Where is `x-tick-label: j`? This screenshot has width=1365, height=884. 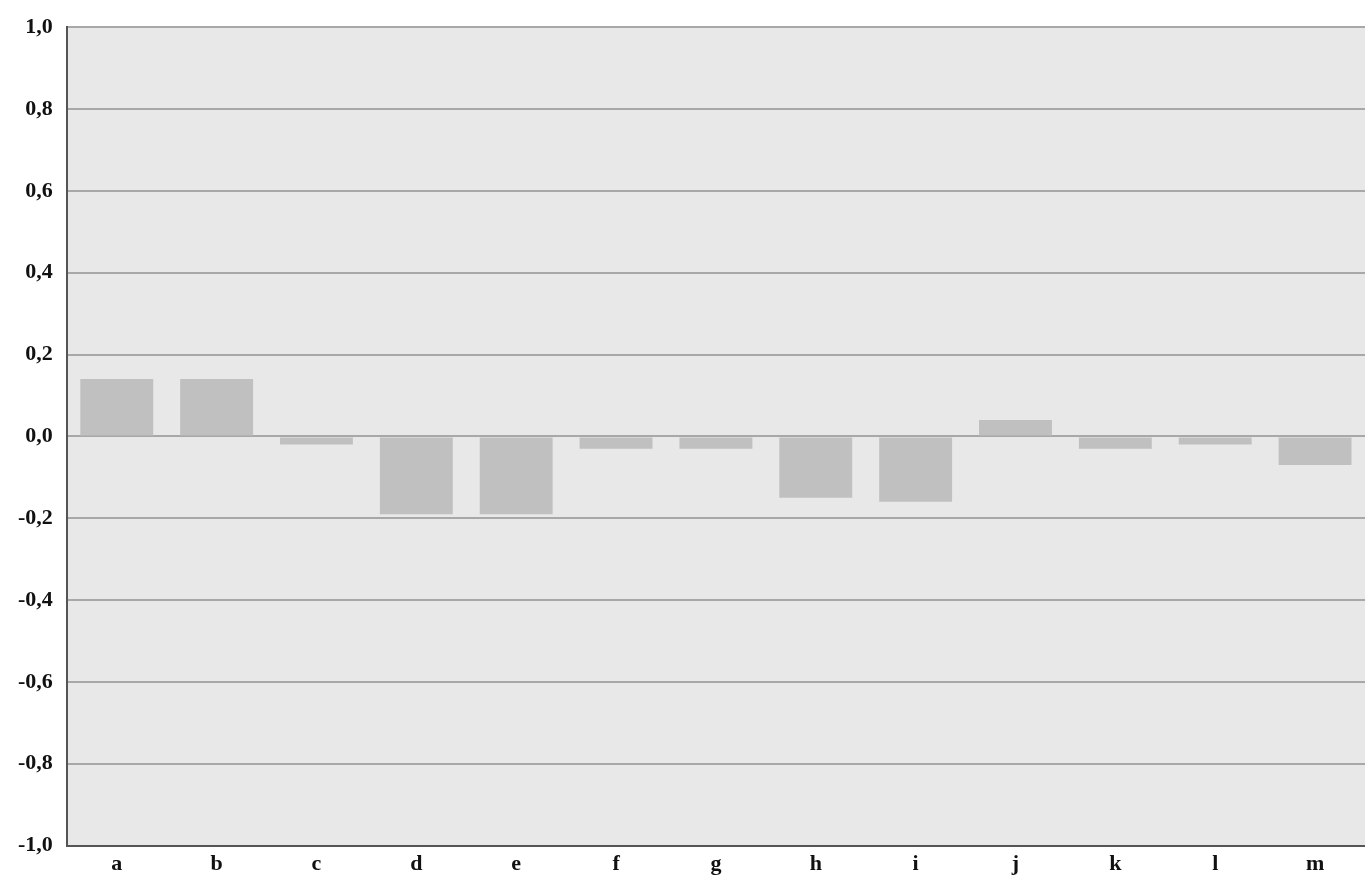
x-tick-label: j is located at coordinates (1015, 863).